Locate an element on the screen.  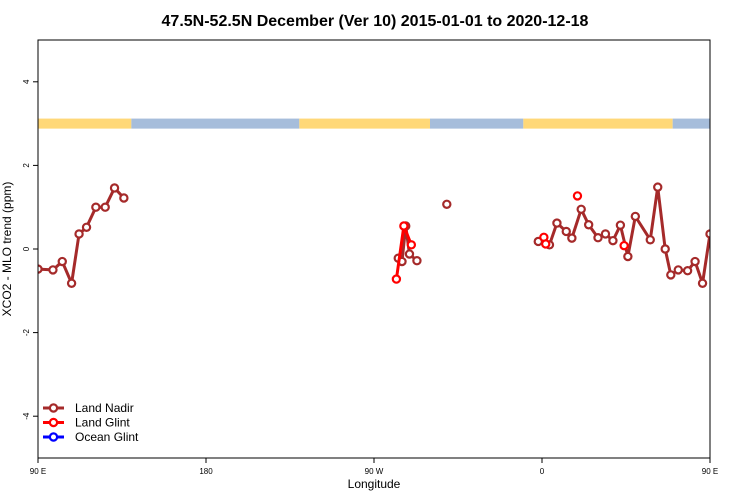
y-axis: -4 -2 0 2 4 is located at coordinates (30, 249).